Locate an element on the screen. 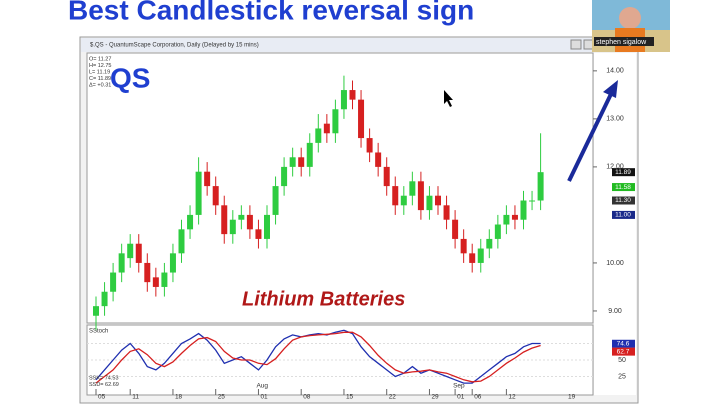 Image resolution: width=720 pixels, height=404 pixels. presenter-tag is located at coordinates (624, 41).